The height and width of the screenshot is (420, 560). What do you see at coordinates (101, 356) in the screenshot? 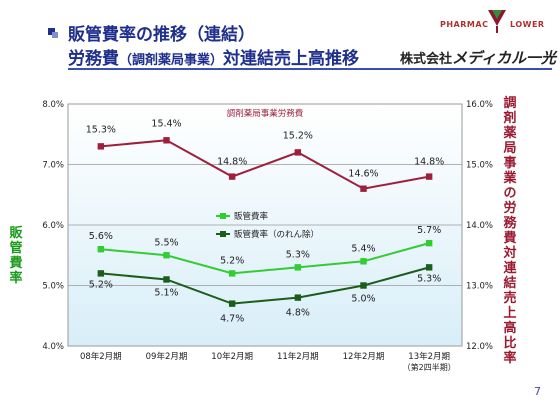
I see `x-tick-label: 08年2月期` at bounding box center [101, 356].